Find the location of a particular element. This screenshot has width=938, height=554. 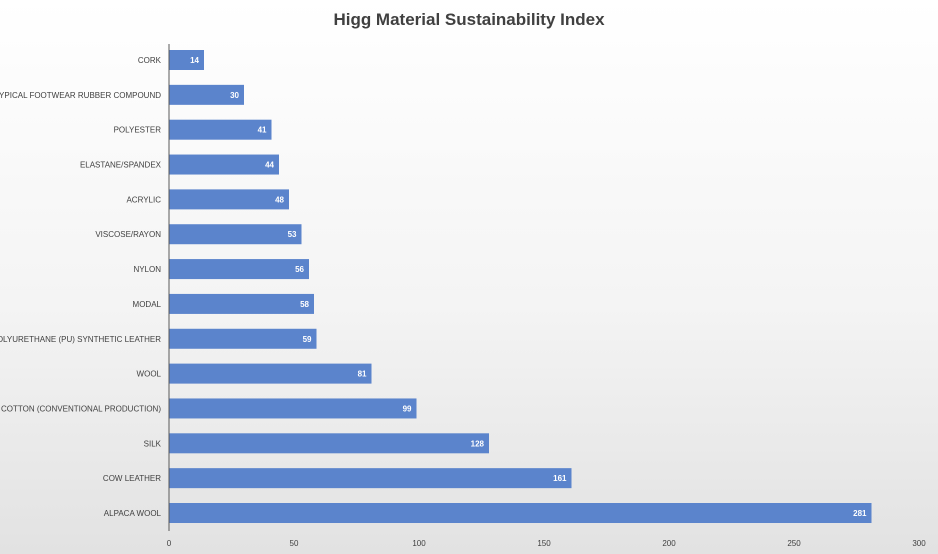

x-tick-label: 0 is located at coordinates (169, 543).